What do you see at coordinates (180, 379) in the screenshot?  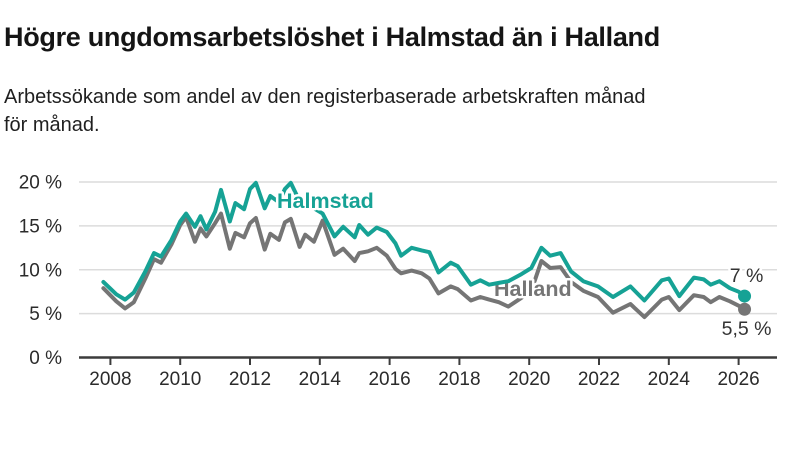 I see `x-axis-tick-label: 2010` at bounding box center [180, 379].